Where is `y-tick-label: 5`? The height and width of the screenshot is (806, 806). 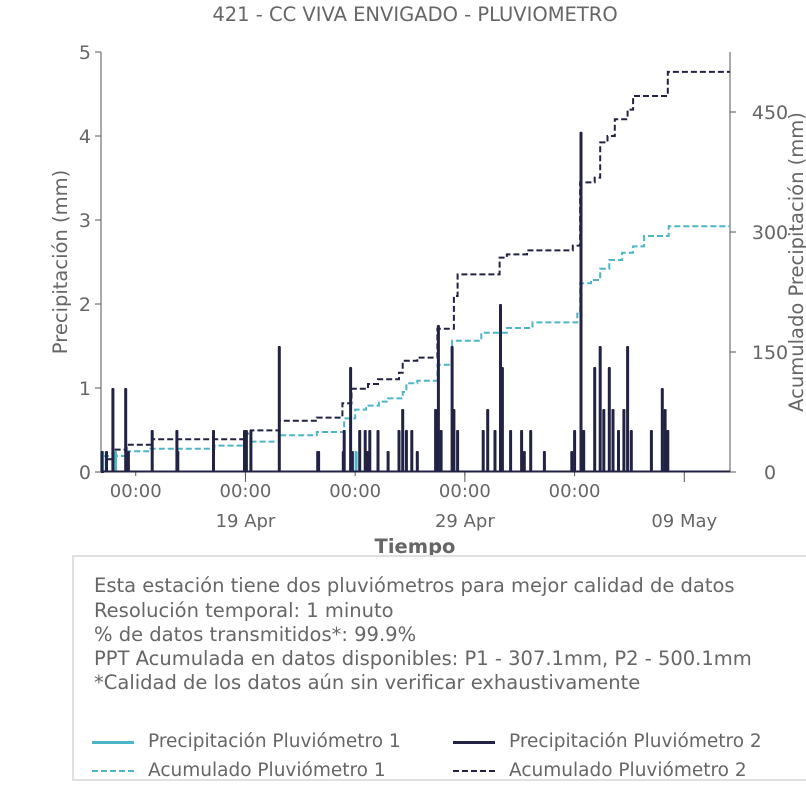 y-tick-label: 5 is located at coordinates (85, 53).